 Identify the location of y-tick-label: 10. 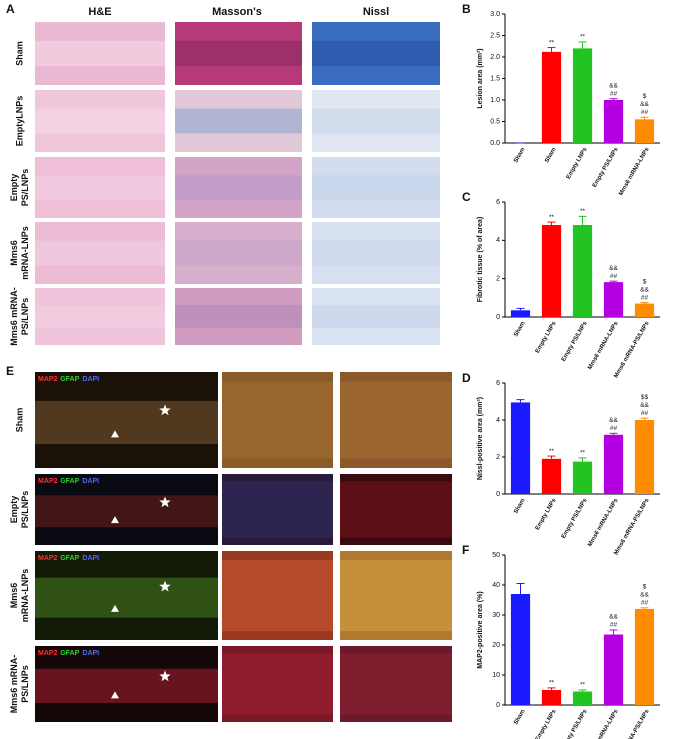
(496, 675).